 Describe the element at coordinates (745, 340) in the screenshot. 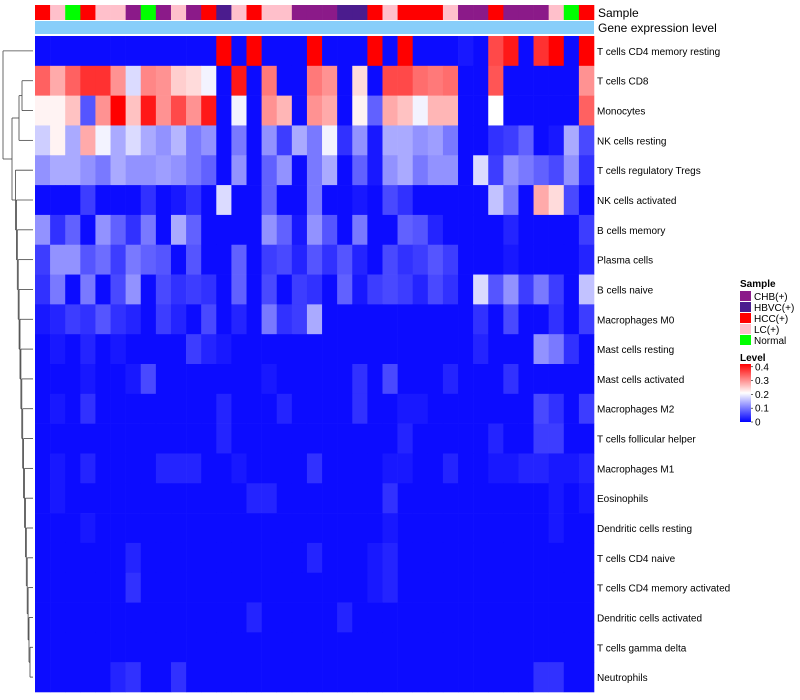

I see `sample-legend-swatch` at that location.